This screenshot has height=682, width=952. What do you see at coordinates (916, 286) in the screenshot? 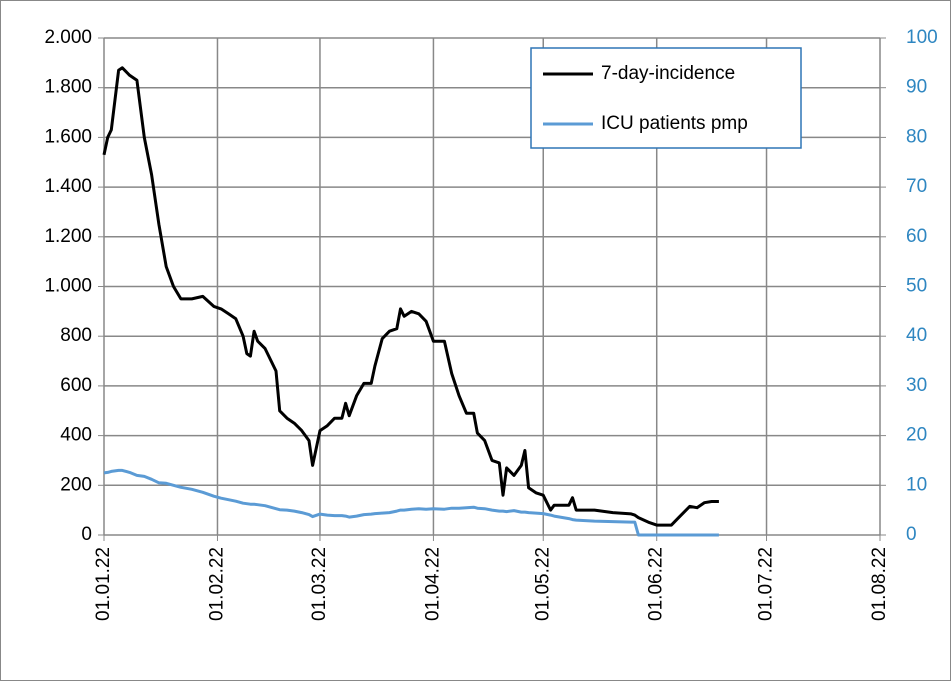
I see `y2-tick-label: 50` at bounding box center [916, 286].